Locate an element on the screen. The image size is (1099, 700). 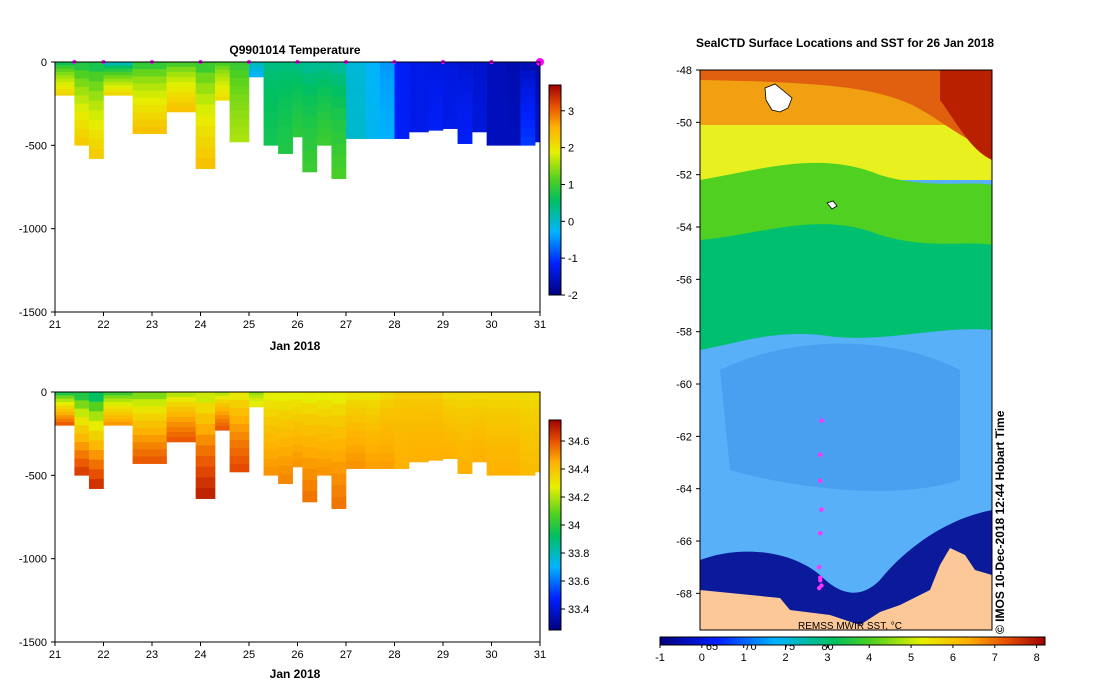
sst-colorbar-tick-label: 8 is located at coordinates (1037, 658).